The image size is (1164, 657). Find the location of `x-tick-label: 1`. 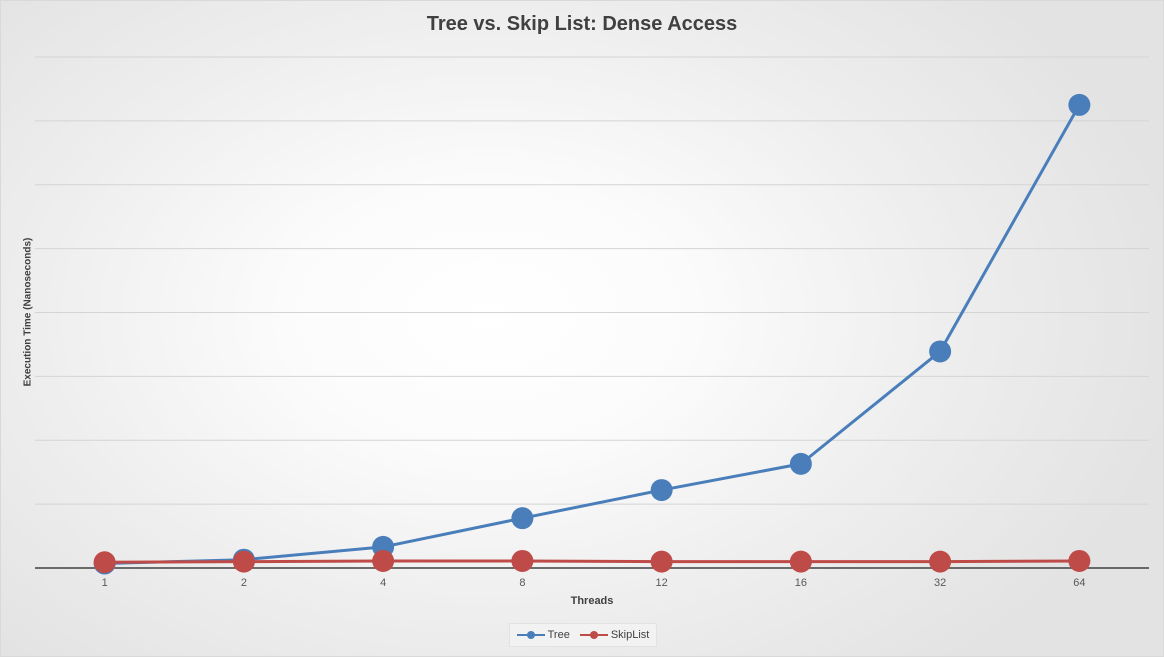

x-tick-label: 1 is located at coordinates (105, 583).